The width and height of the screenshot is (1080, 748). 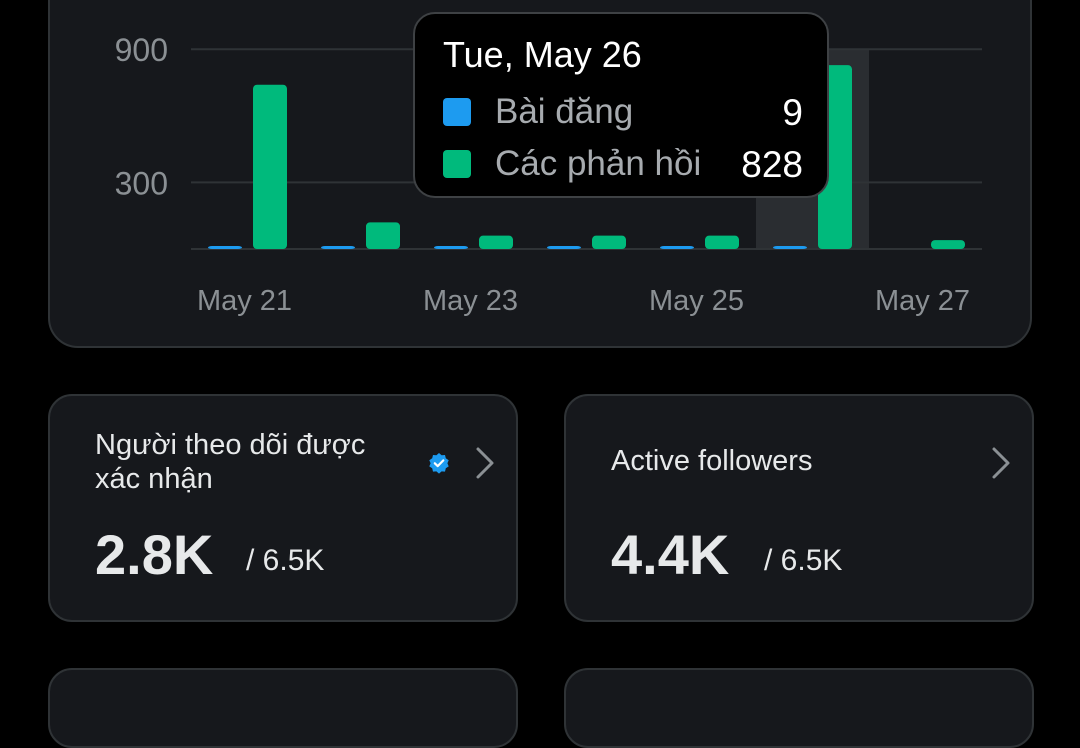 I want to click on tooltip-label-replies: Các phản hồi, so click(x=598, y=163).